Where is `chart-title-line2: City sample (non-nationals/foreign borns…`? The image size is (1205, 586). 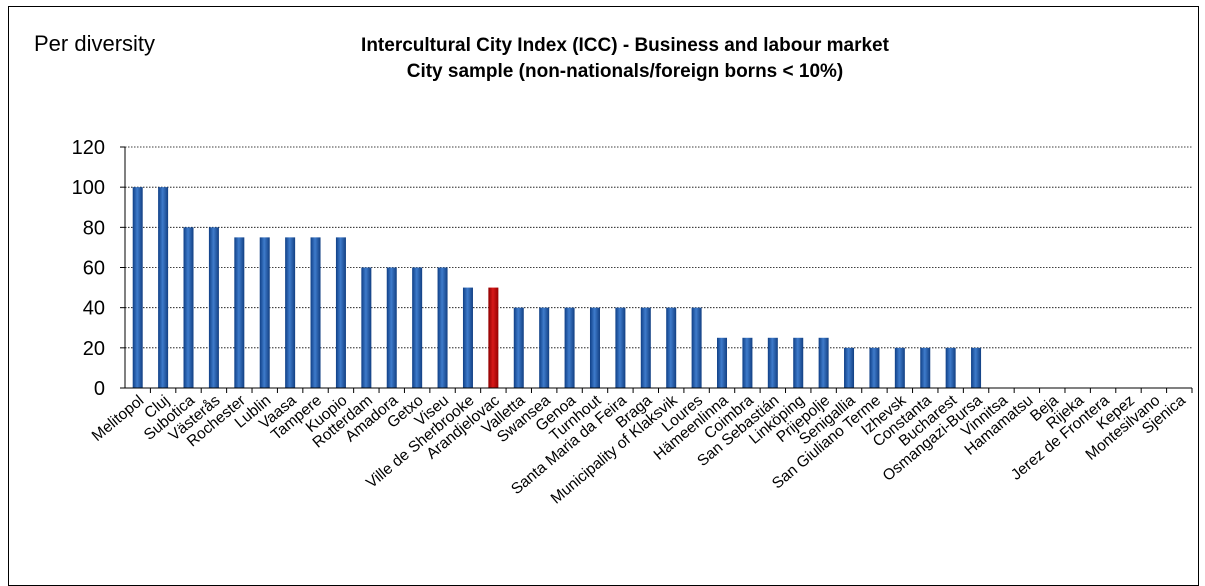 chart-title-line2: City sample (non-nationals/foreign borns… is located at coordinates (625, 71).